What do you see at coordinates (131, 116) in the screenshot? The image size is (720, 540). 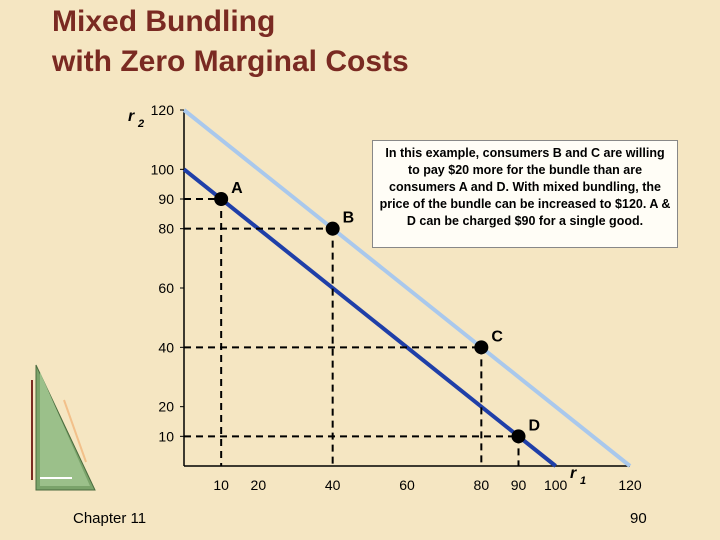 I see `y-axis-label: r` at bounding box center [131, 116].